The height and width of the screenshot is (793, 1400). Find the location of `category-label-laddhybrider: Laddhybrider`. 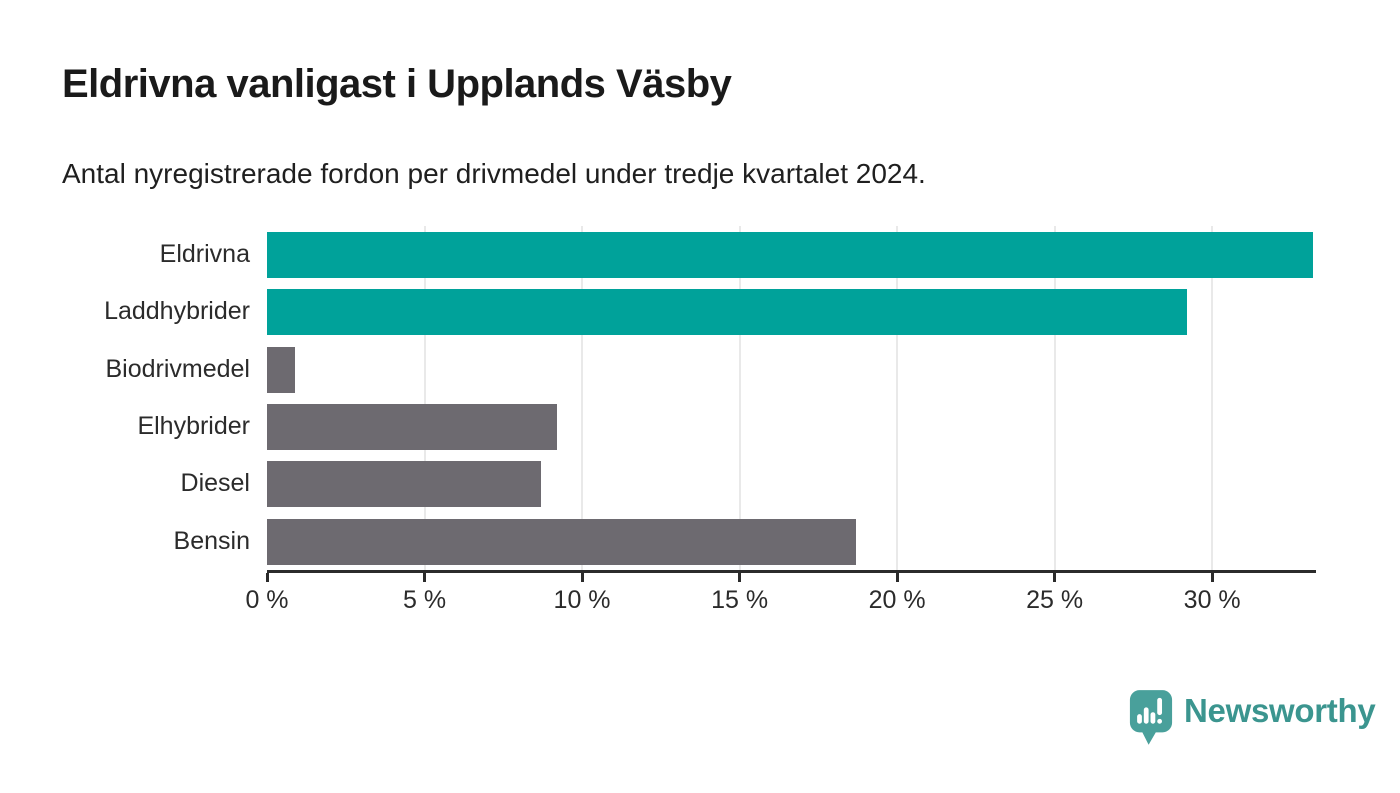

category-label-laddhybrider: Laddhybrider is located at coordinates (177, 311).